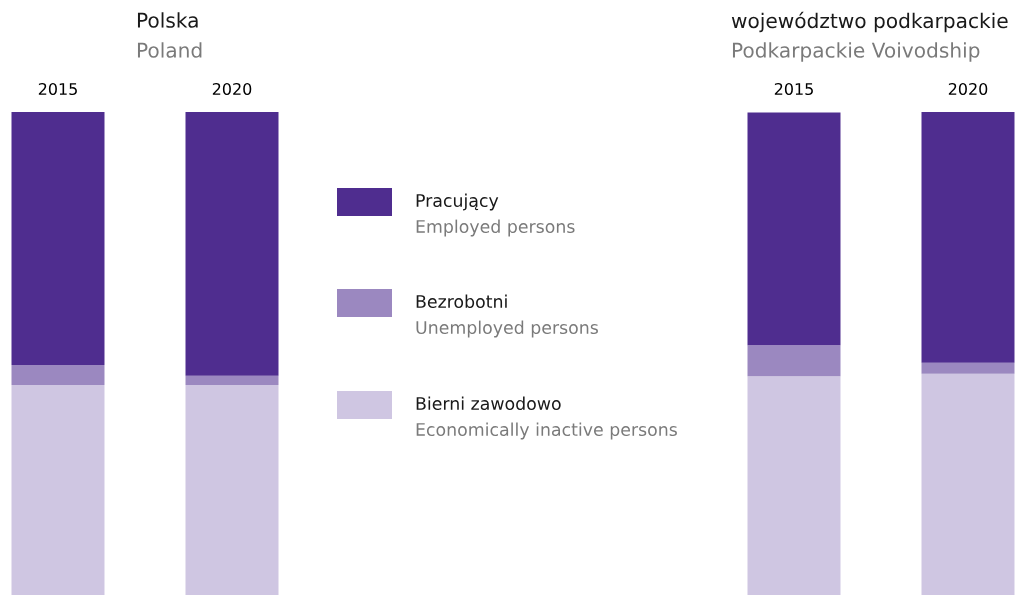 The image size is (1035, 595). I want to click on chart-title: województwo podkarpackie, so click(869, 22).